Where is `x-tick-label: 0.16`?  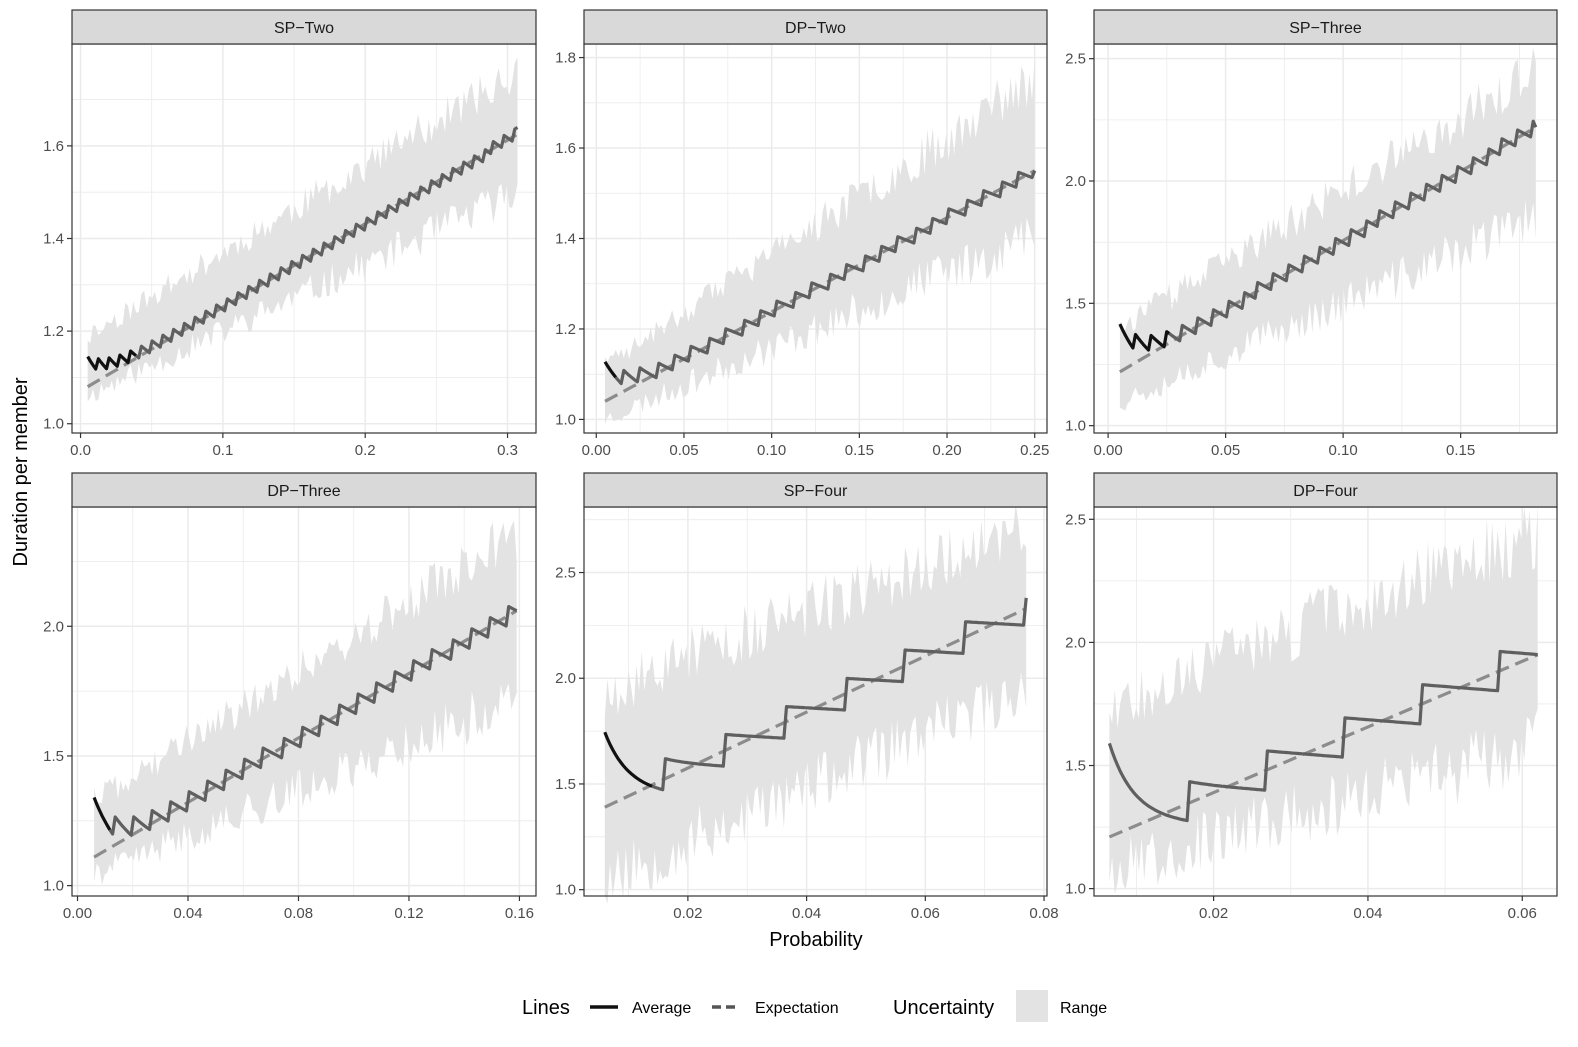 x-tick-label: 0.16 is located at coordinates (519, 913).